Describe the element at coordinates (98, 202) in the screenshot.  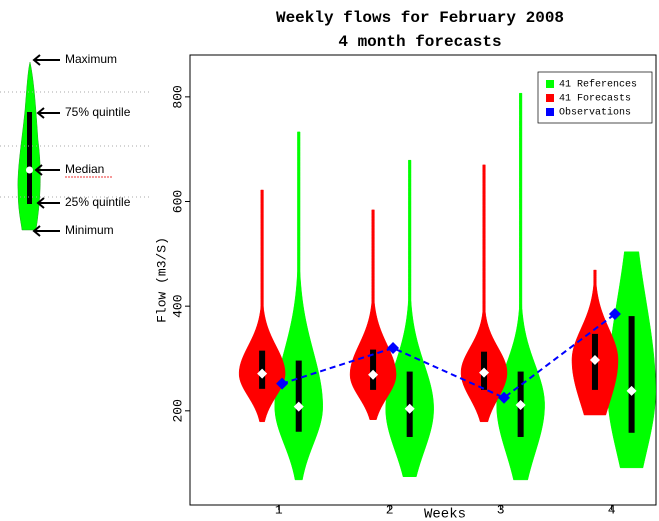
I see `key-label: 25% quintile` at that location.